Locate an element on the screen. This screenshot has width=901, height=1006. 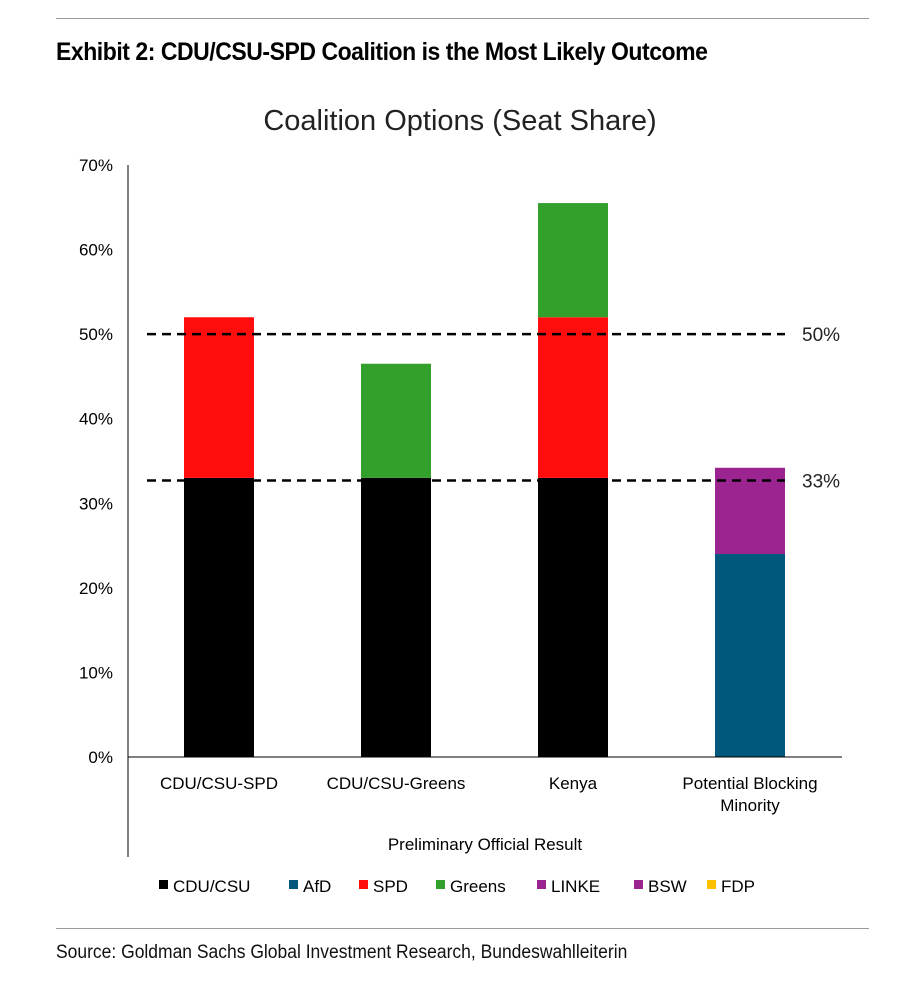
bottom-rule is located at coordinates (462, 928).